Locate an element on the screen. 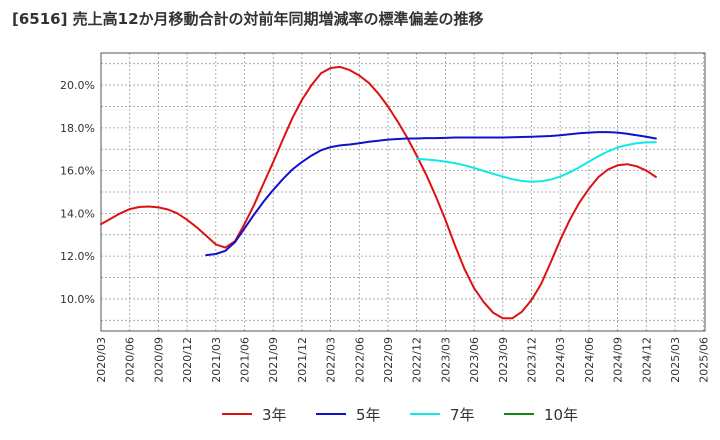  legend-label-3y: 3年 is located at coordinates (274, 414).